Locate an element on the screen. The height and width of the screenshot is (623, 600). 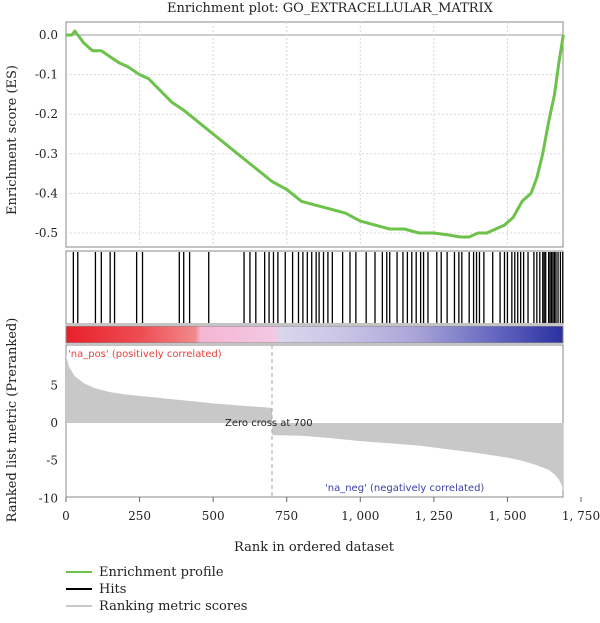
es-tick-label: -0.3 is located at coordinates (46, 154).